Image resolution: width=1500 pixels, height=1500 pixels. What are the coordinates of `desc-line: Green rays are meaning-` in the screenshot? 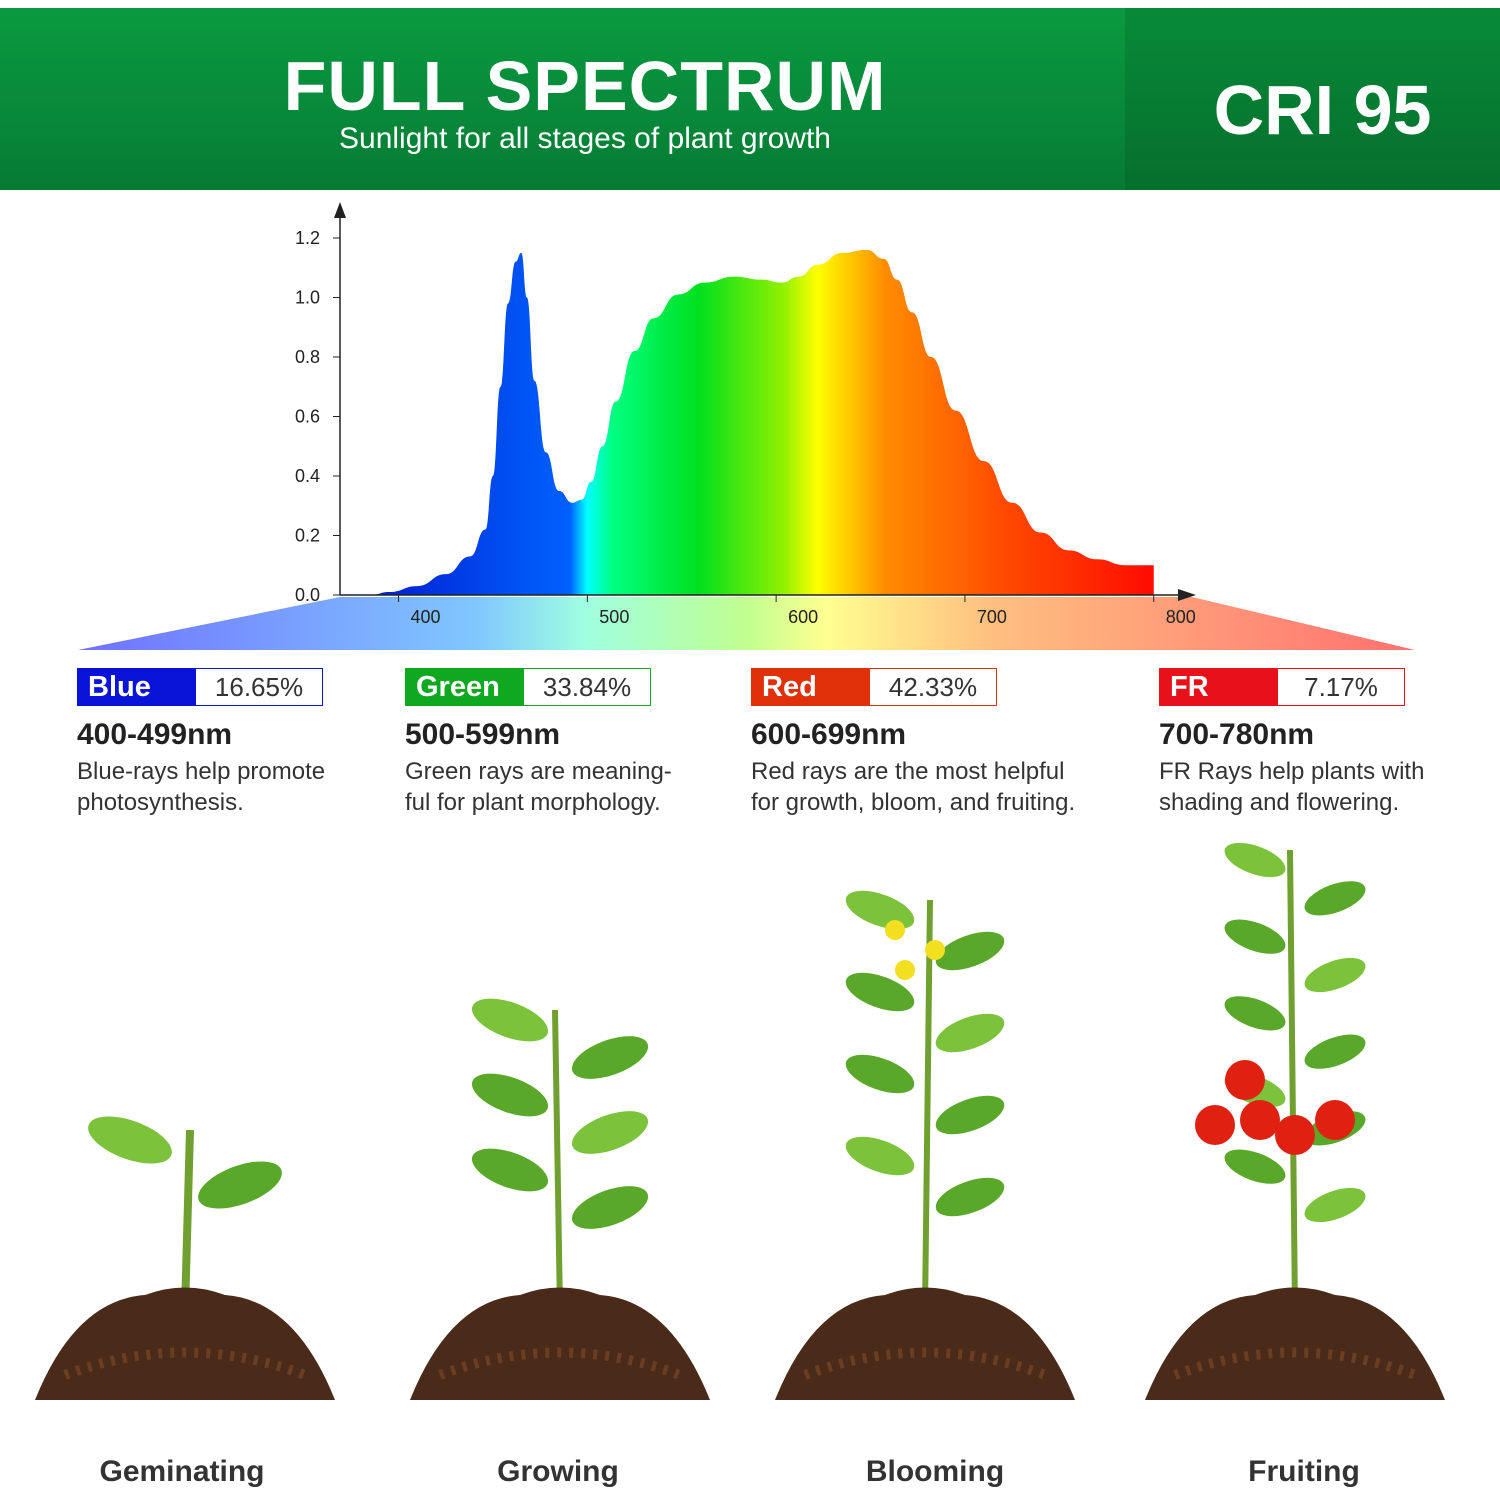 It's located at (538, 771).